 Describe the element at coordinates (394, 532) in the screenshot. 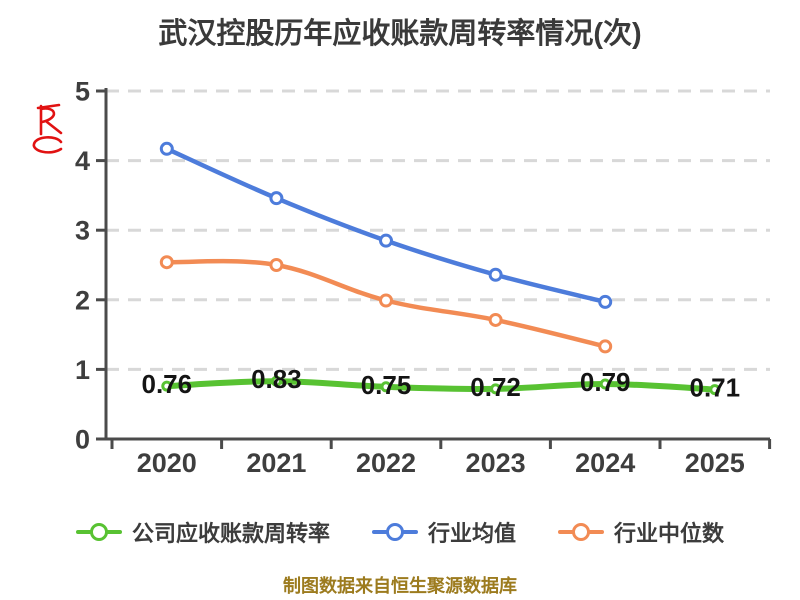

I see `legend-marker-blue-icon` at that location.